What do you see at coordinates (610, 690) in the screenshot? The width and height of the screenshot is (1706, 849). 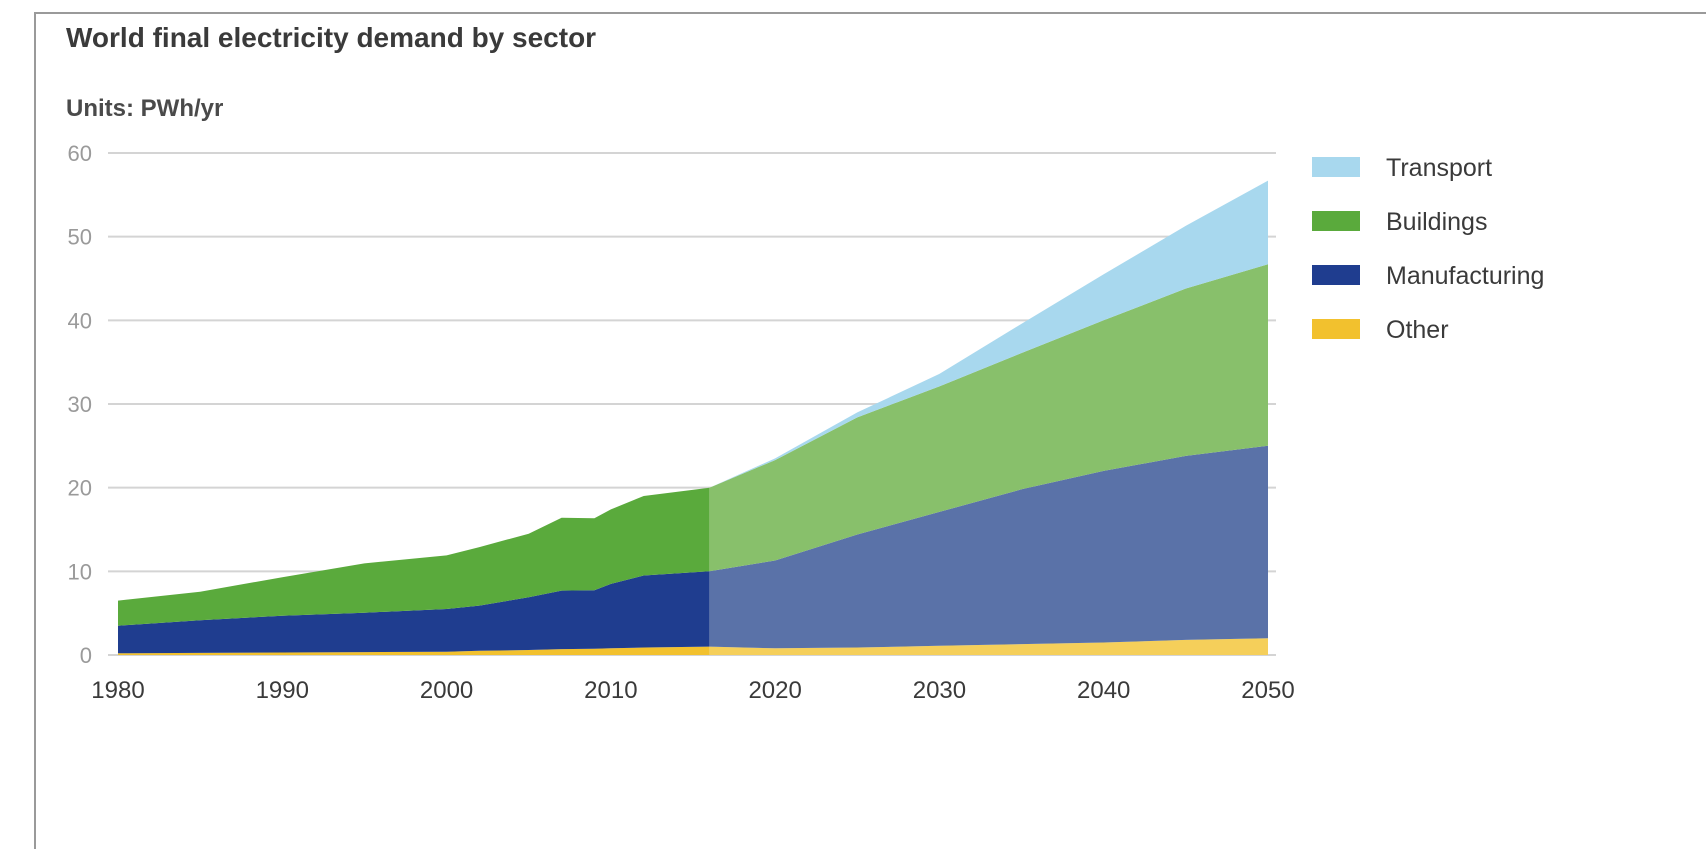 I see `x-tick-label: 2010` at bounding box center [610, 690].